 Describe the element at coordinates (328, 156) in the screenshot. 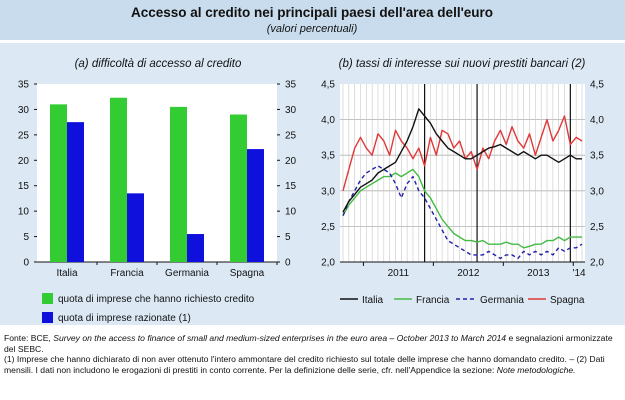

I see `line-y-tick-label-left: 3,5` at that location.